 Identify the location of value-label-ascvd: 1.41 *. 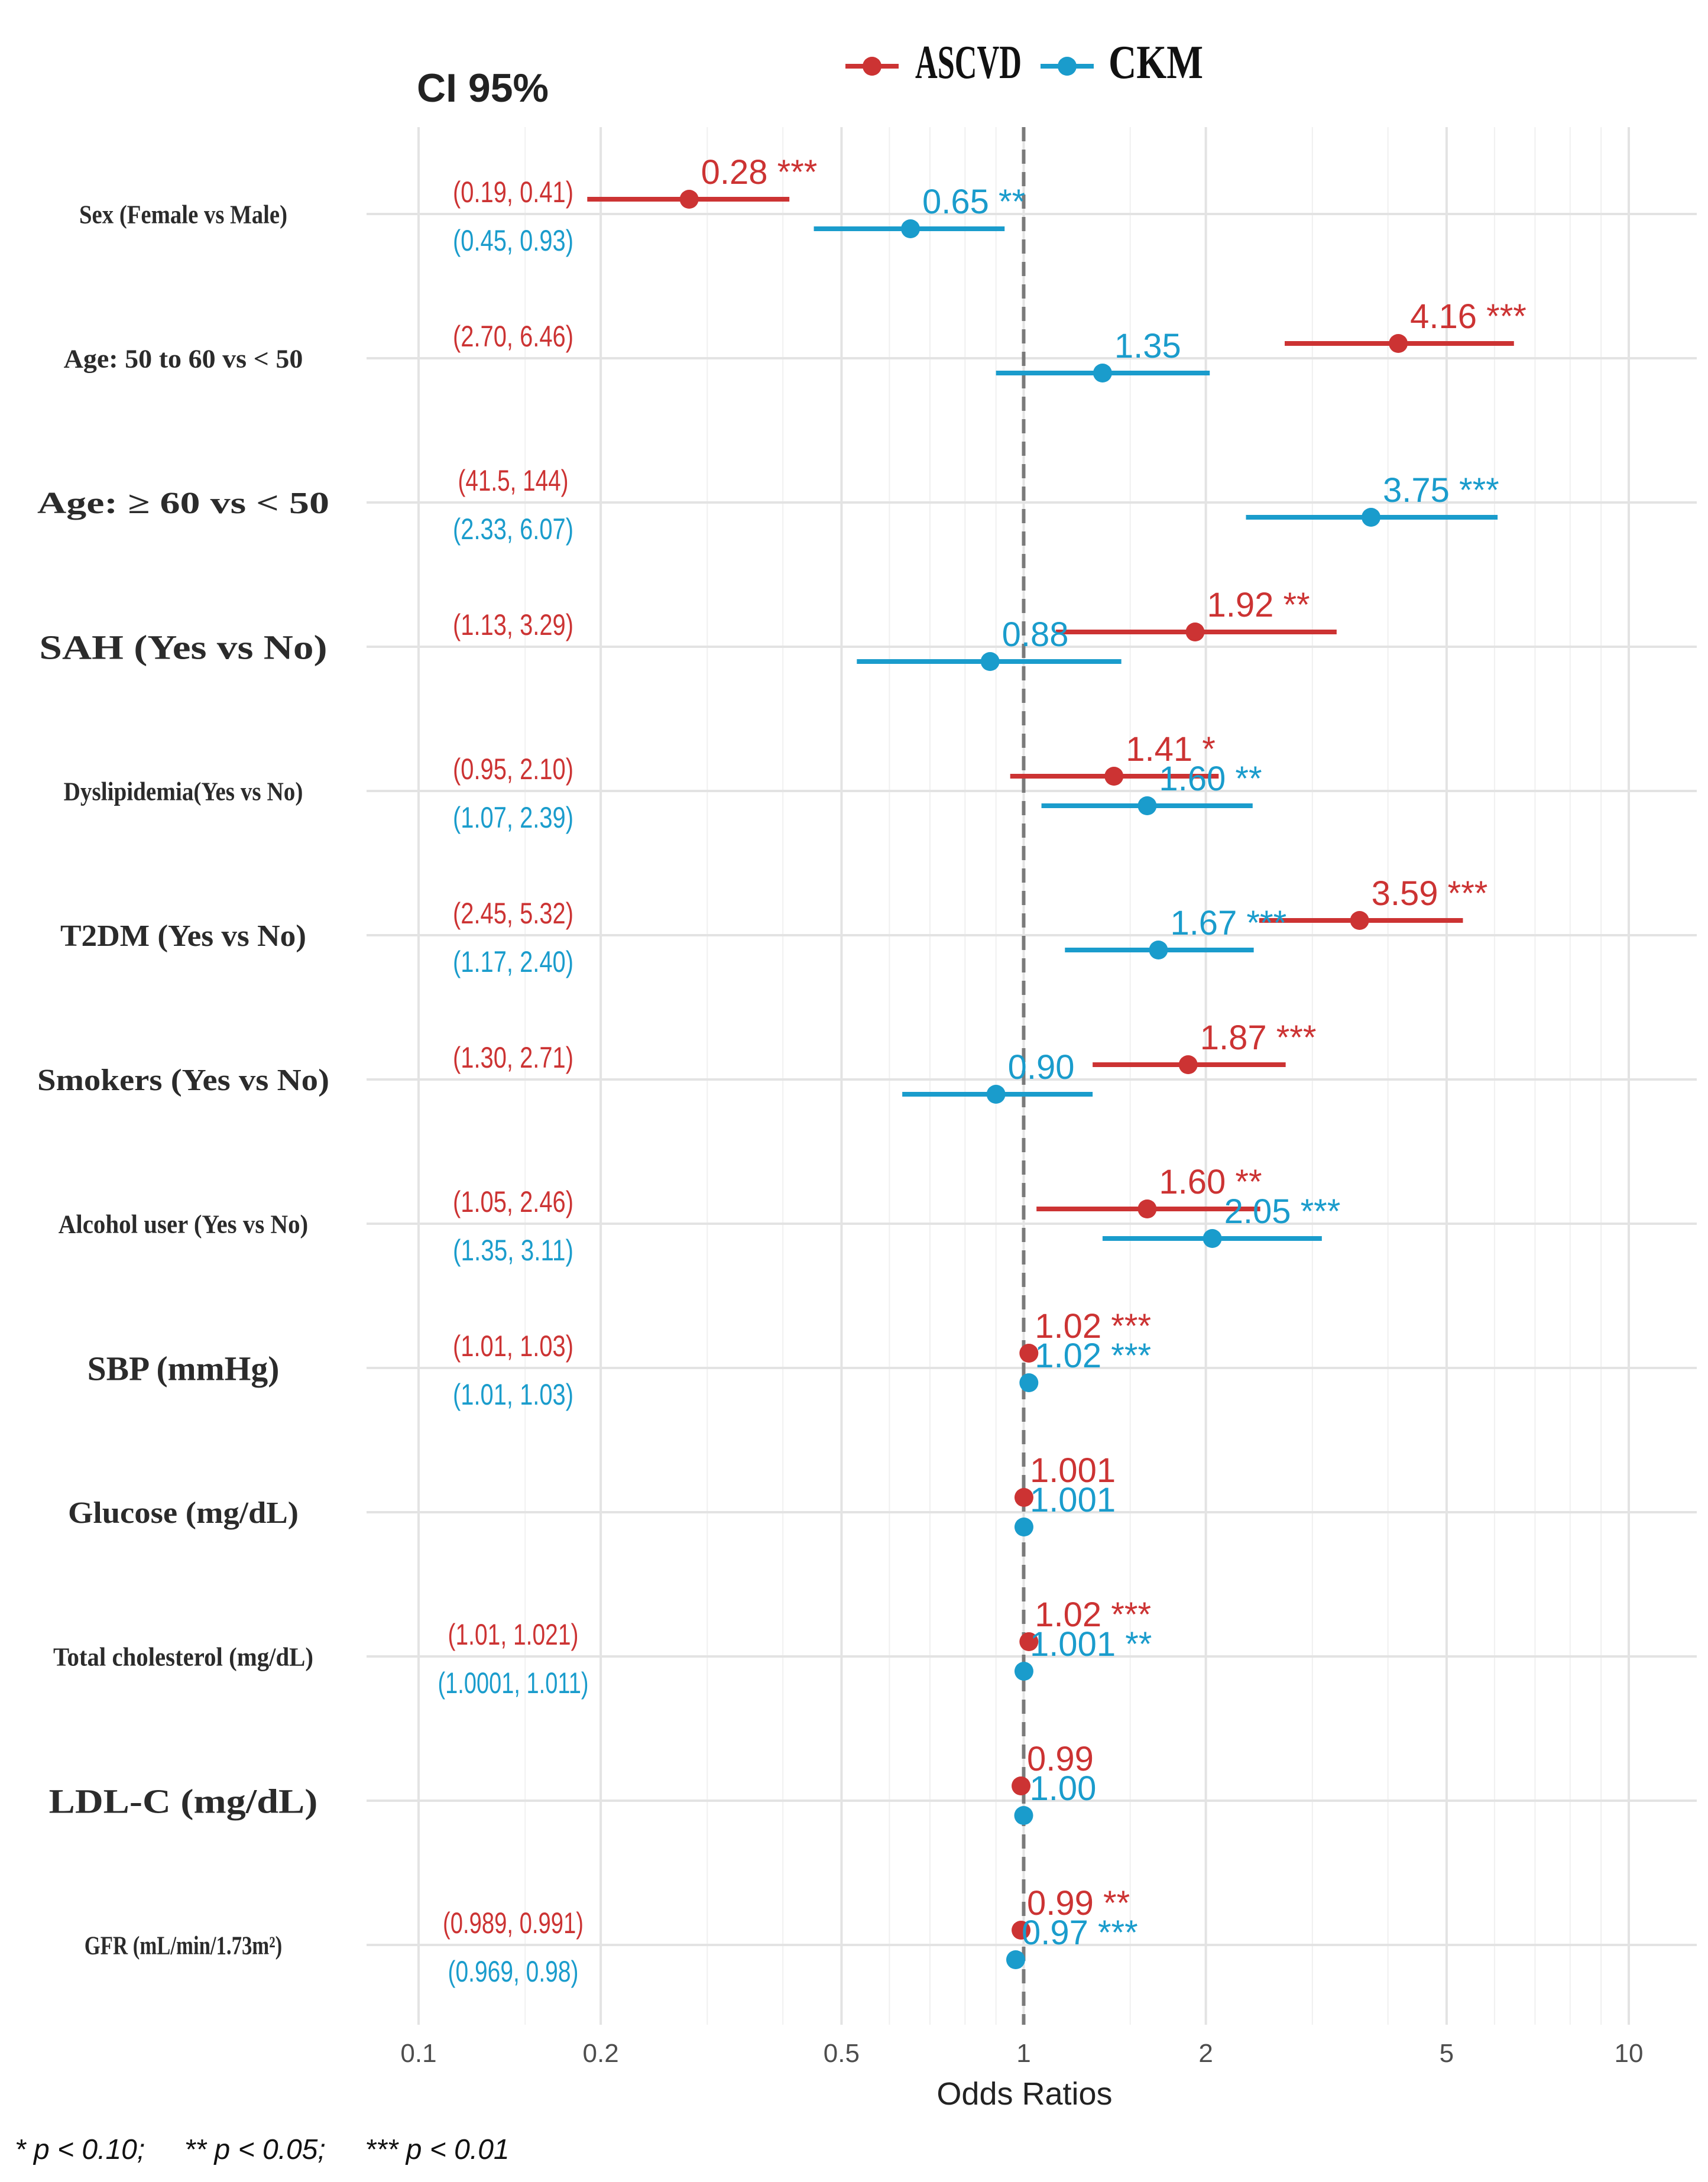
(1171, 749).